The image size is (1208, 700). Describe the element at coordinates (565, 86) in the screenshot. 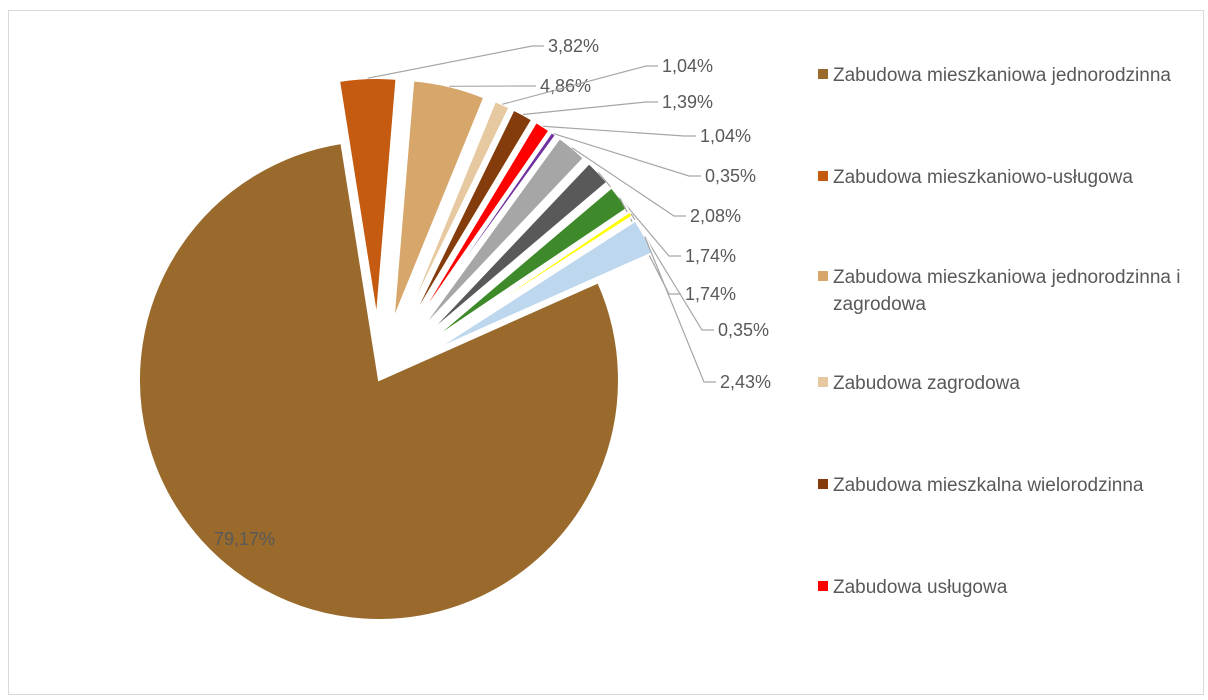

I see `data-label: 4,86%` at that location.